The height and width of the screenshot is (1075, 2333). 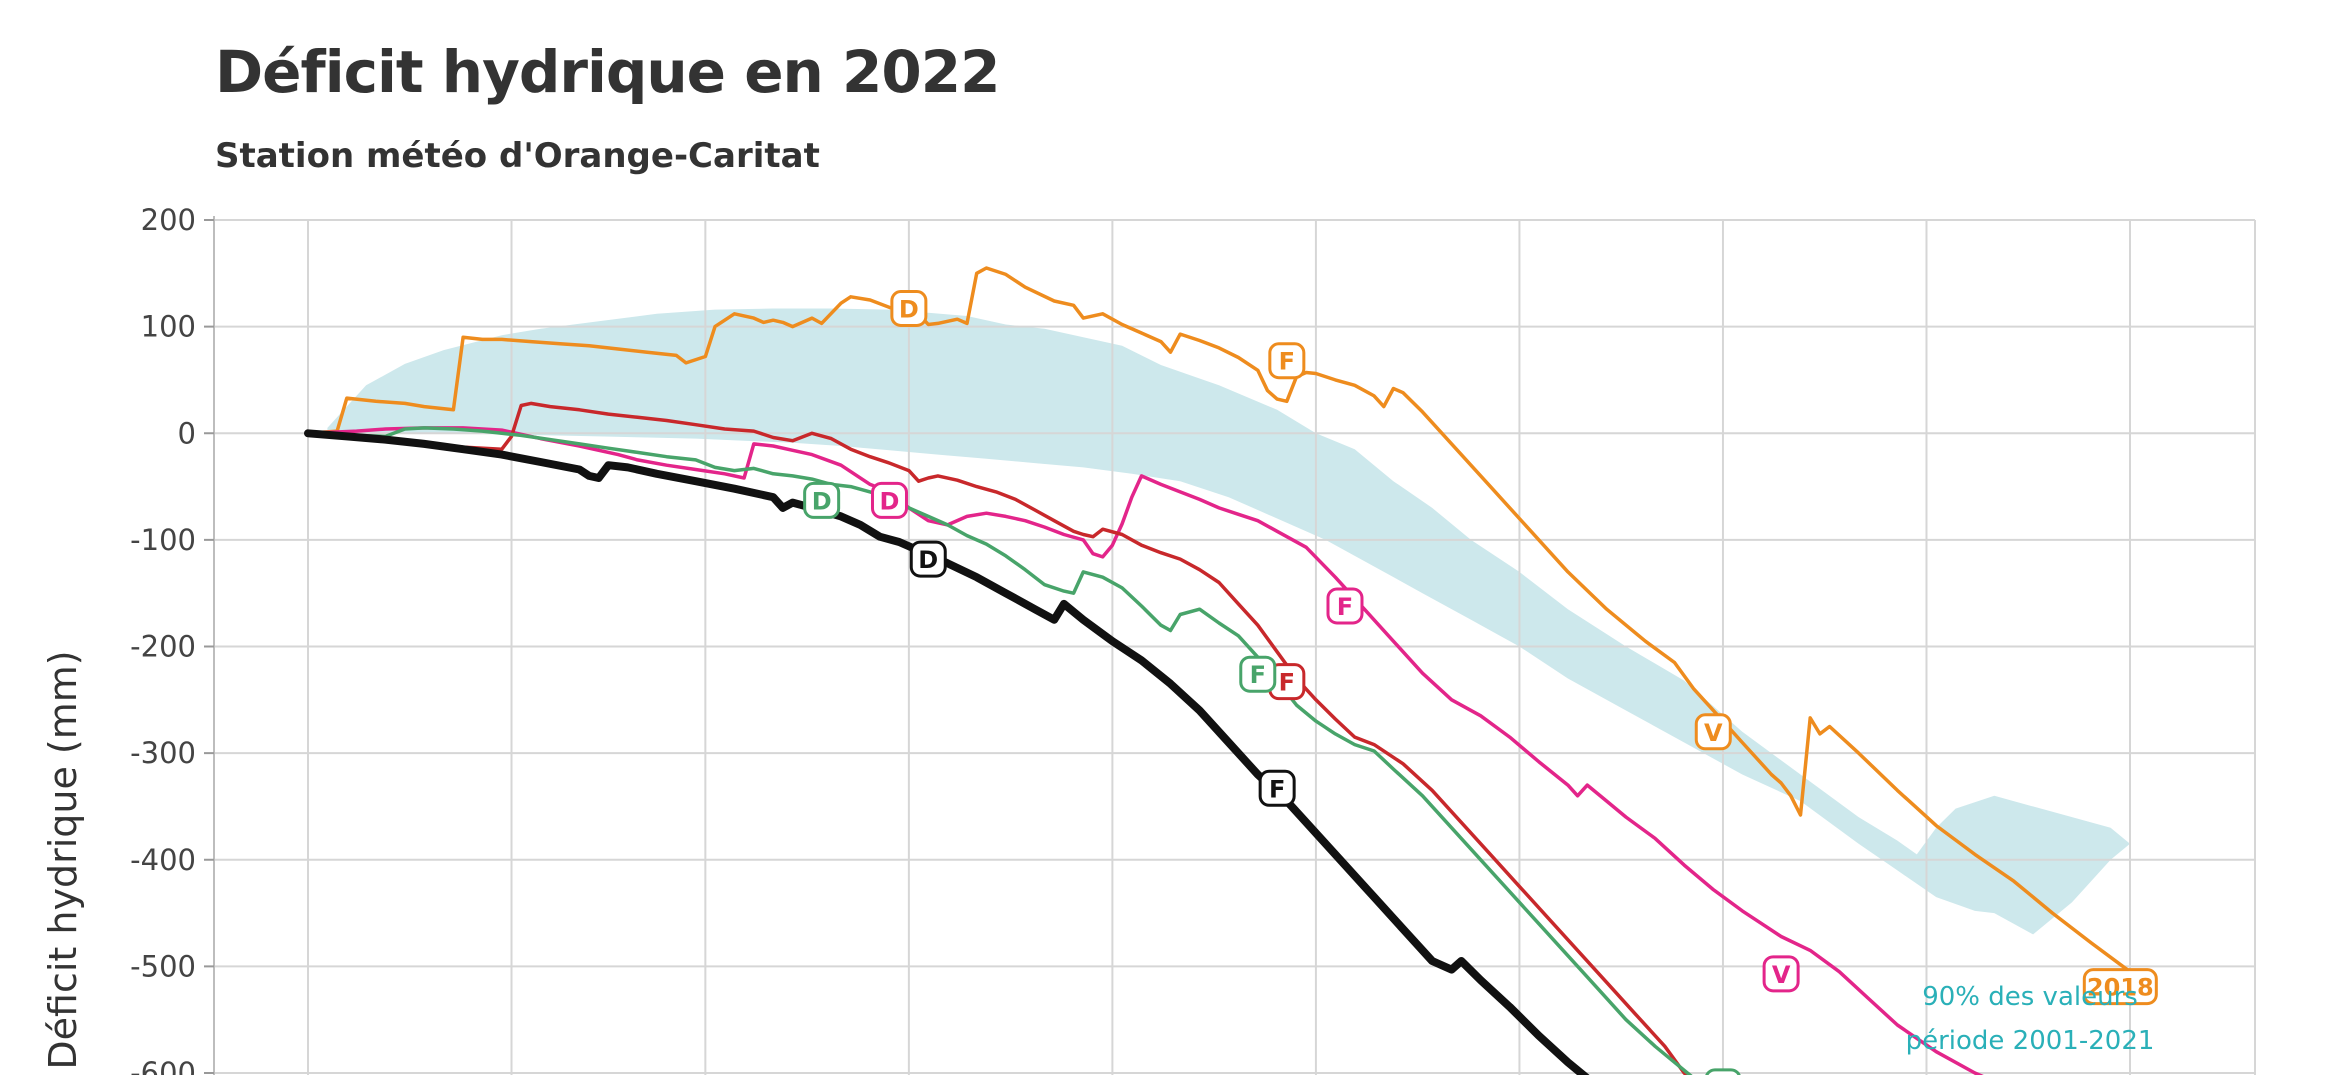 What do you see at coordinates (517, 156) in the screenshot?
I see `chart-subtitle: Station météo d'Orange-Caritat` at bounding box center [517, 156].